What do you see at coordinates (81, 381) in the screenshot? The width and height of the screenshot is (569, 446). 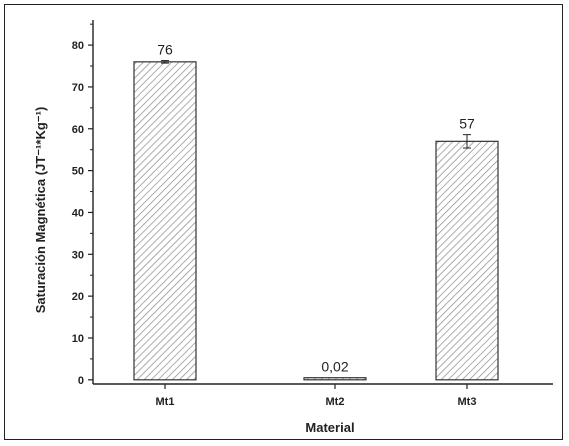 I see `y-tick-label: 0` at bounding box center [81, 381].